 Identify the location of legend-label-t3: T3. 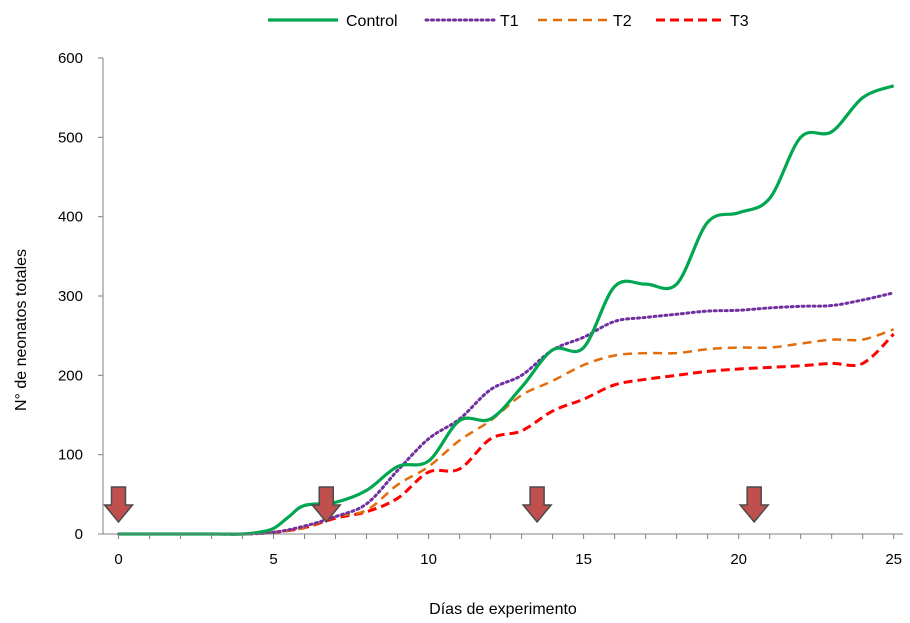
(739, 21).